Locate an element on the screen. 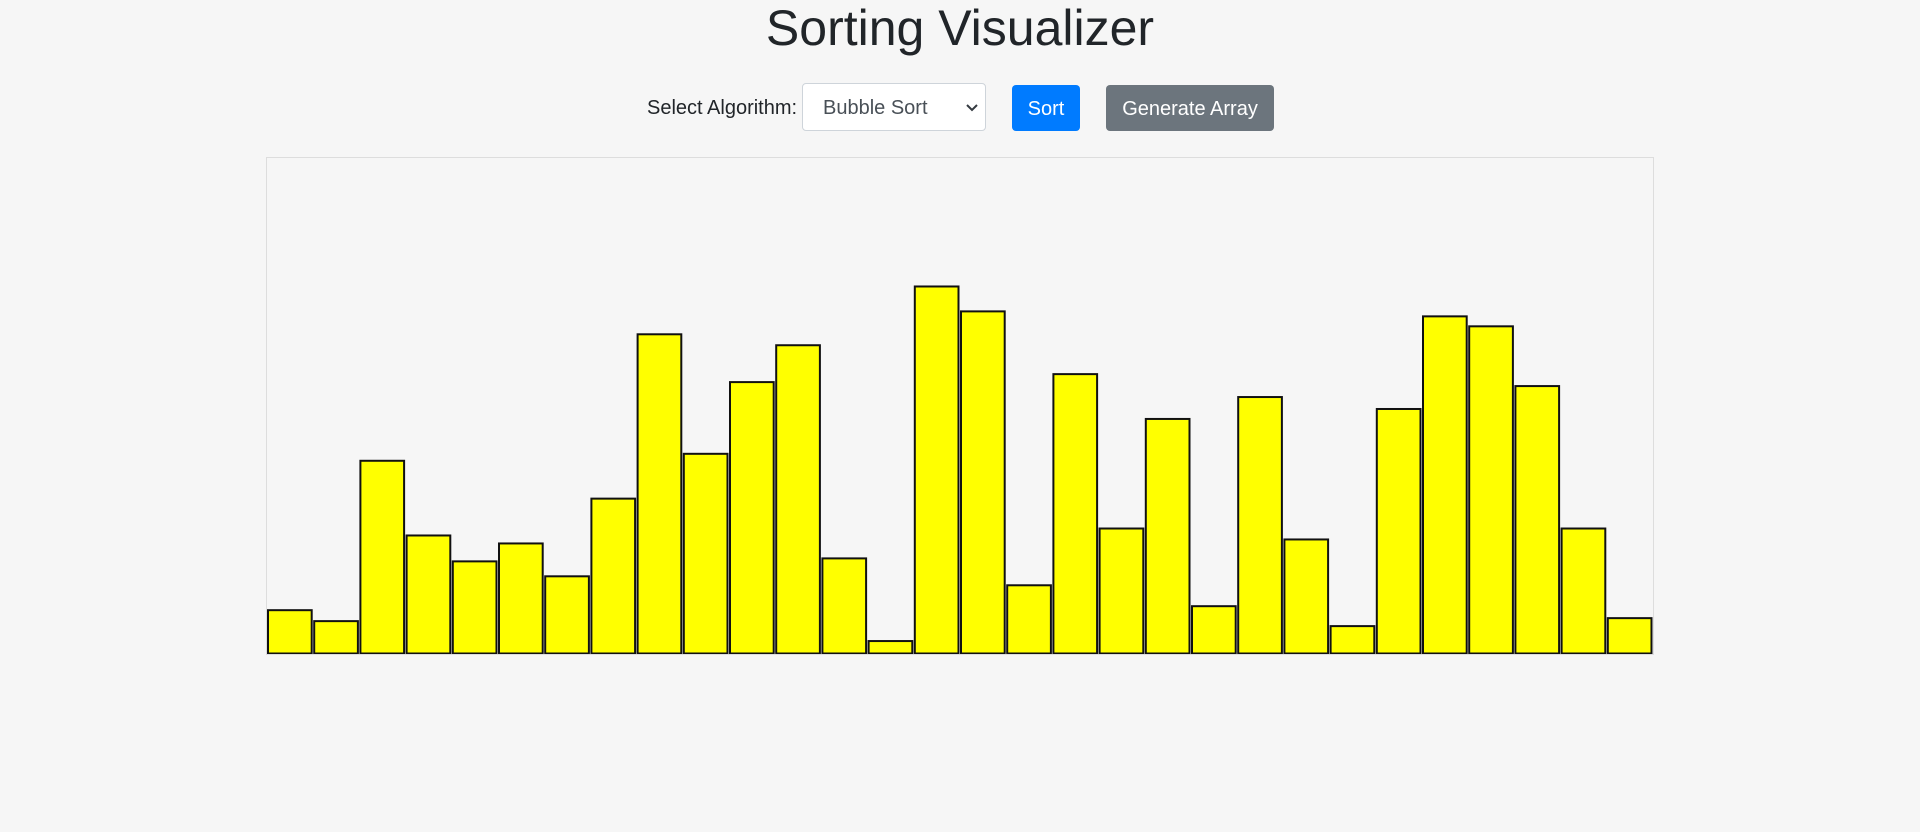 Image resolution: width=1920 pixels, height=832 pixels. algorithm-select: Bubble Sort is located at coordinates (894, 107).